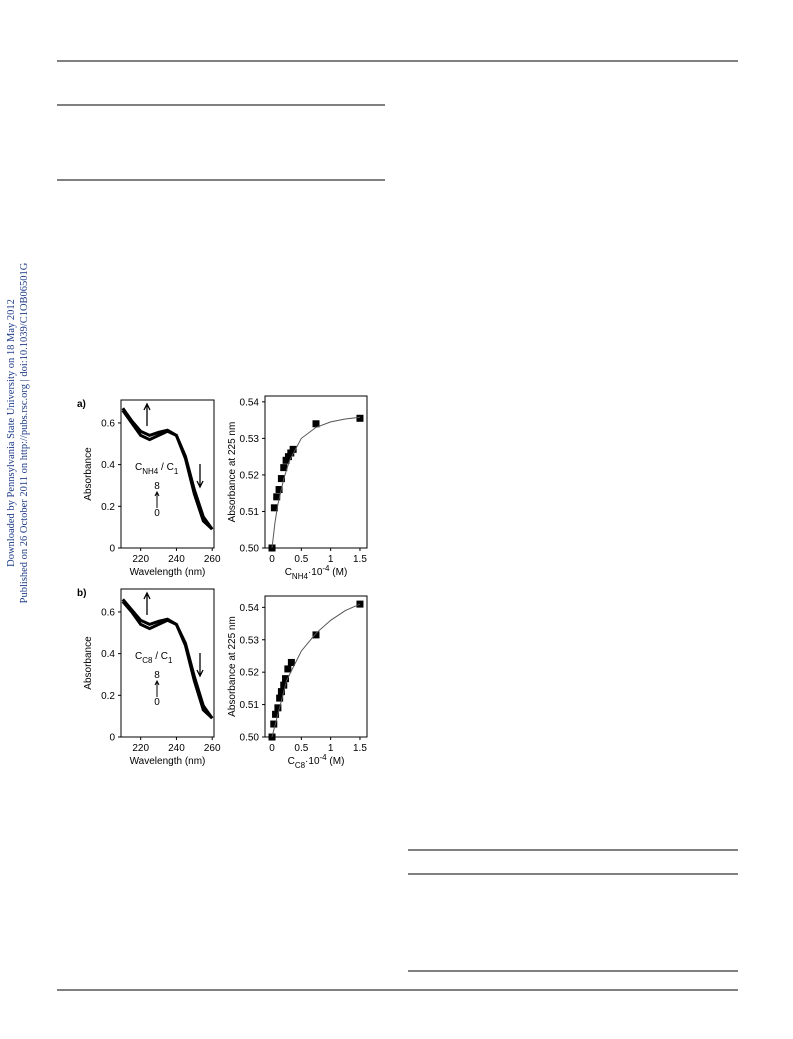  Describe the element at coordinates (81, 593) in the screenshot. I see `panel-label: b)` at that location.